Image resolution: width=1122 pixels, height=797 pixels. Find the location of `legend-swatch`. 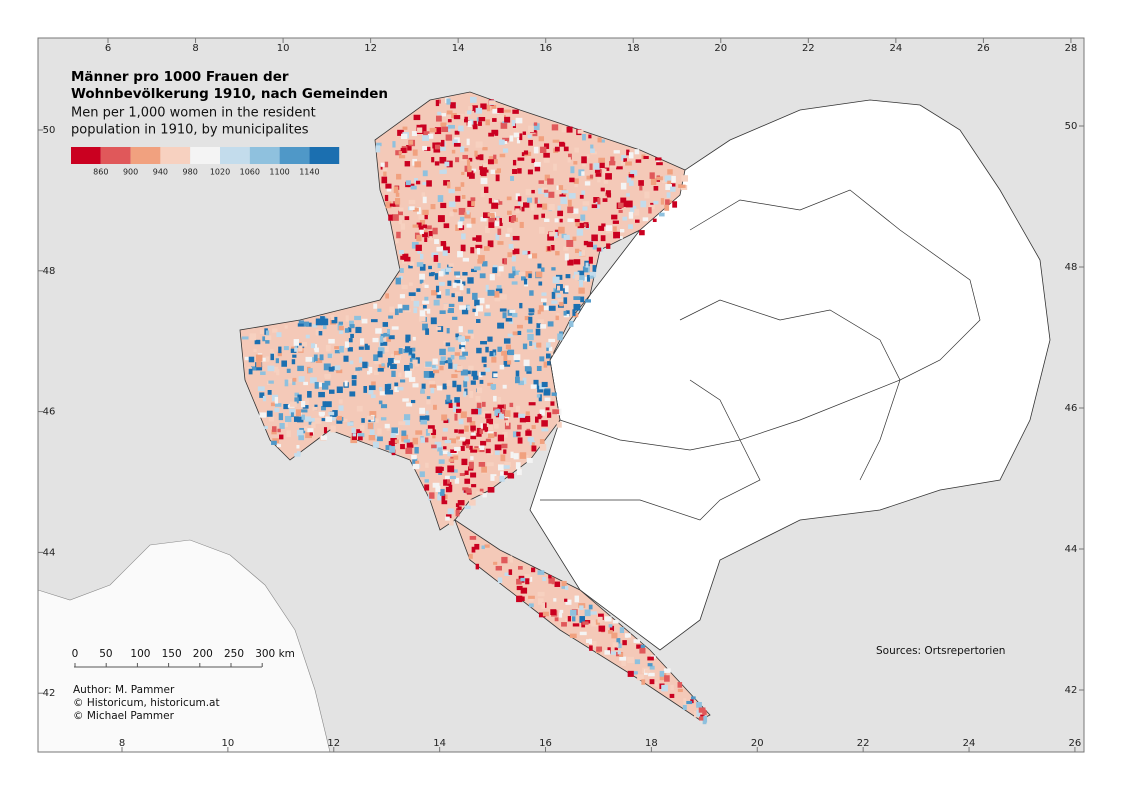

legend-swatch is located at coordinates (264, 155).